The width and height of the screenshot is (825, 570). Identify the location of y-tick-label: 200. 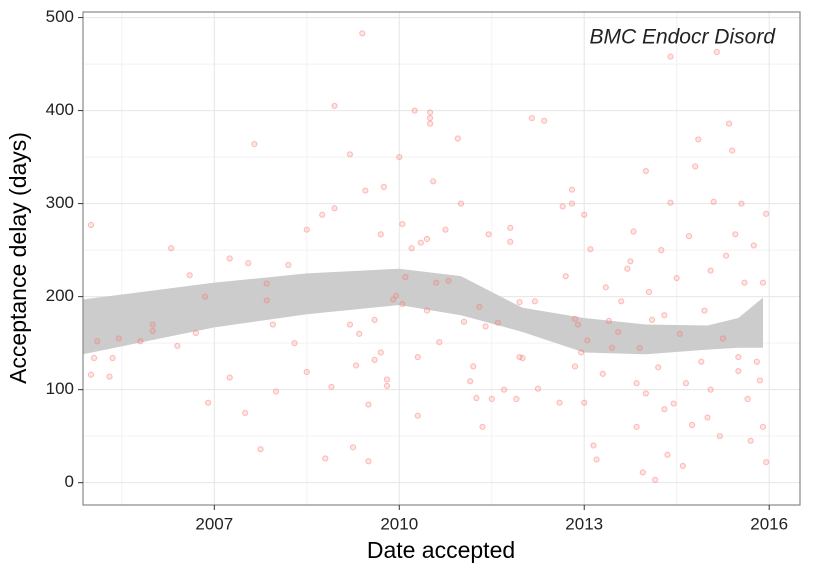
(60, 295).